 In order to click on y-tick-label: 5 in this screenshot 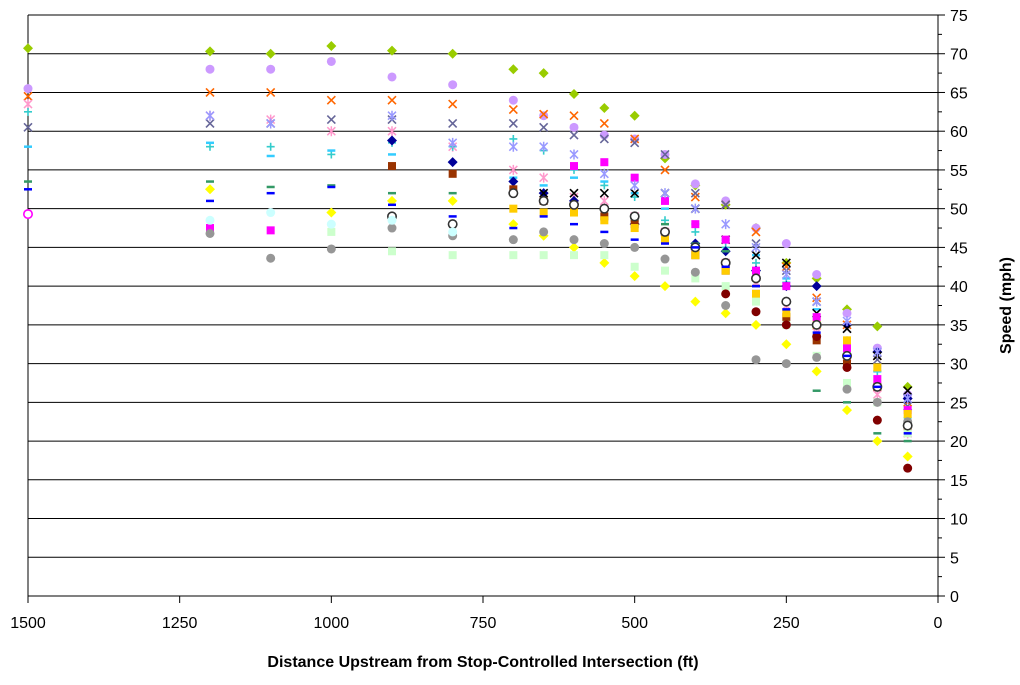, I will do `click(954, 558)`.